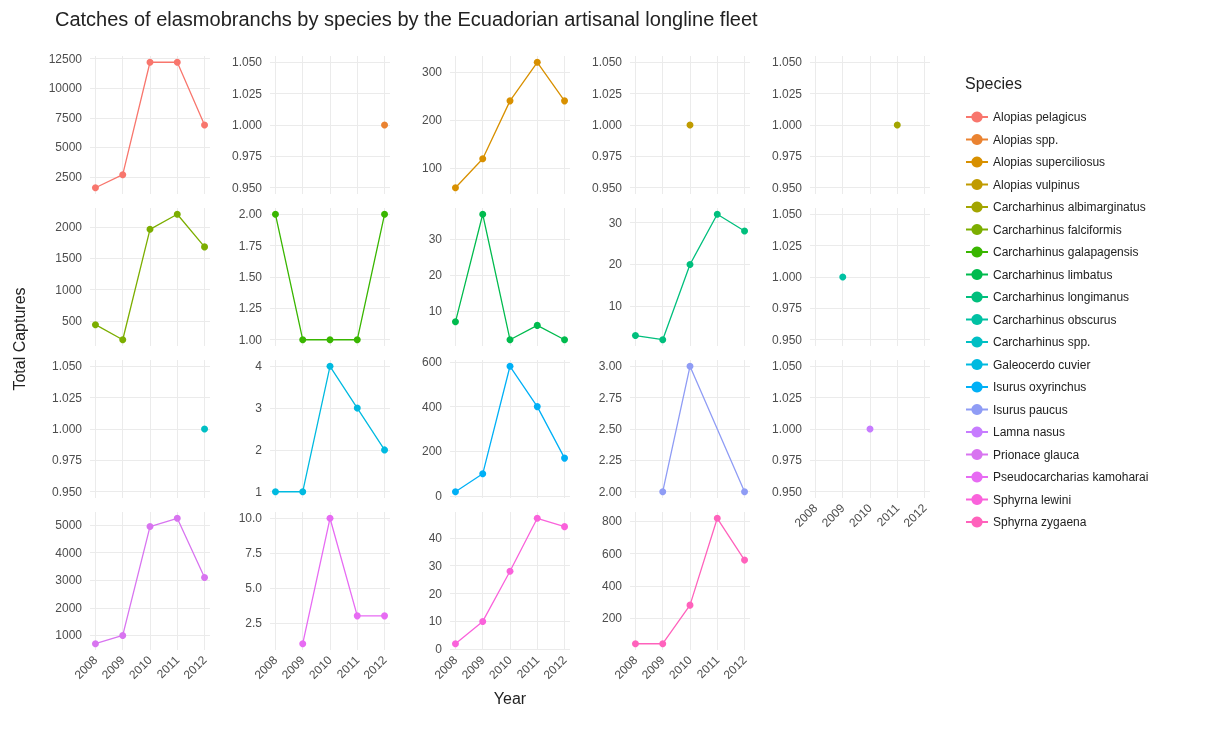  What do you see at coordinates (19, 339) in the screenshot?
I see `y-axis-title: Total Captures` at bounding box center [19, 339].